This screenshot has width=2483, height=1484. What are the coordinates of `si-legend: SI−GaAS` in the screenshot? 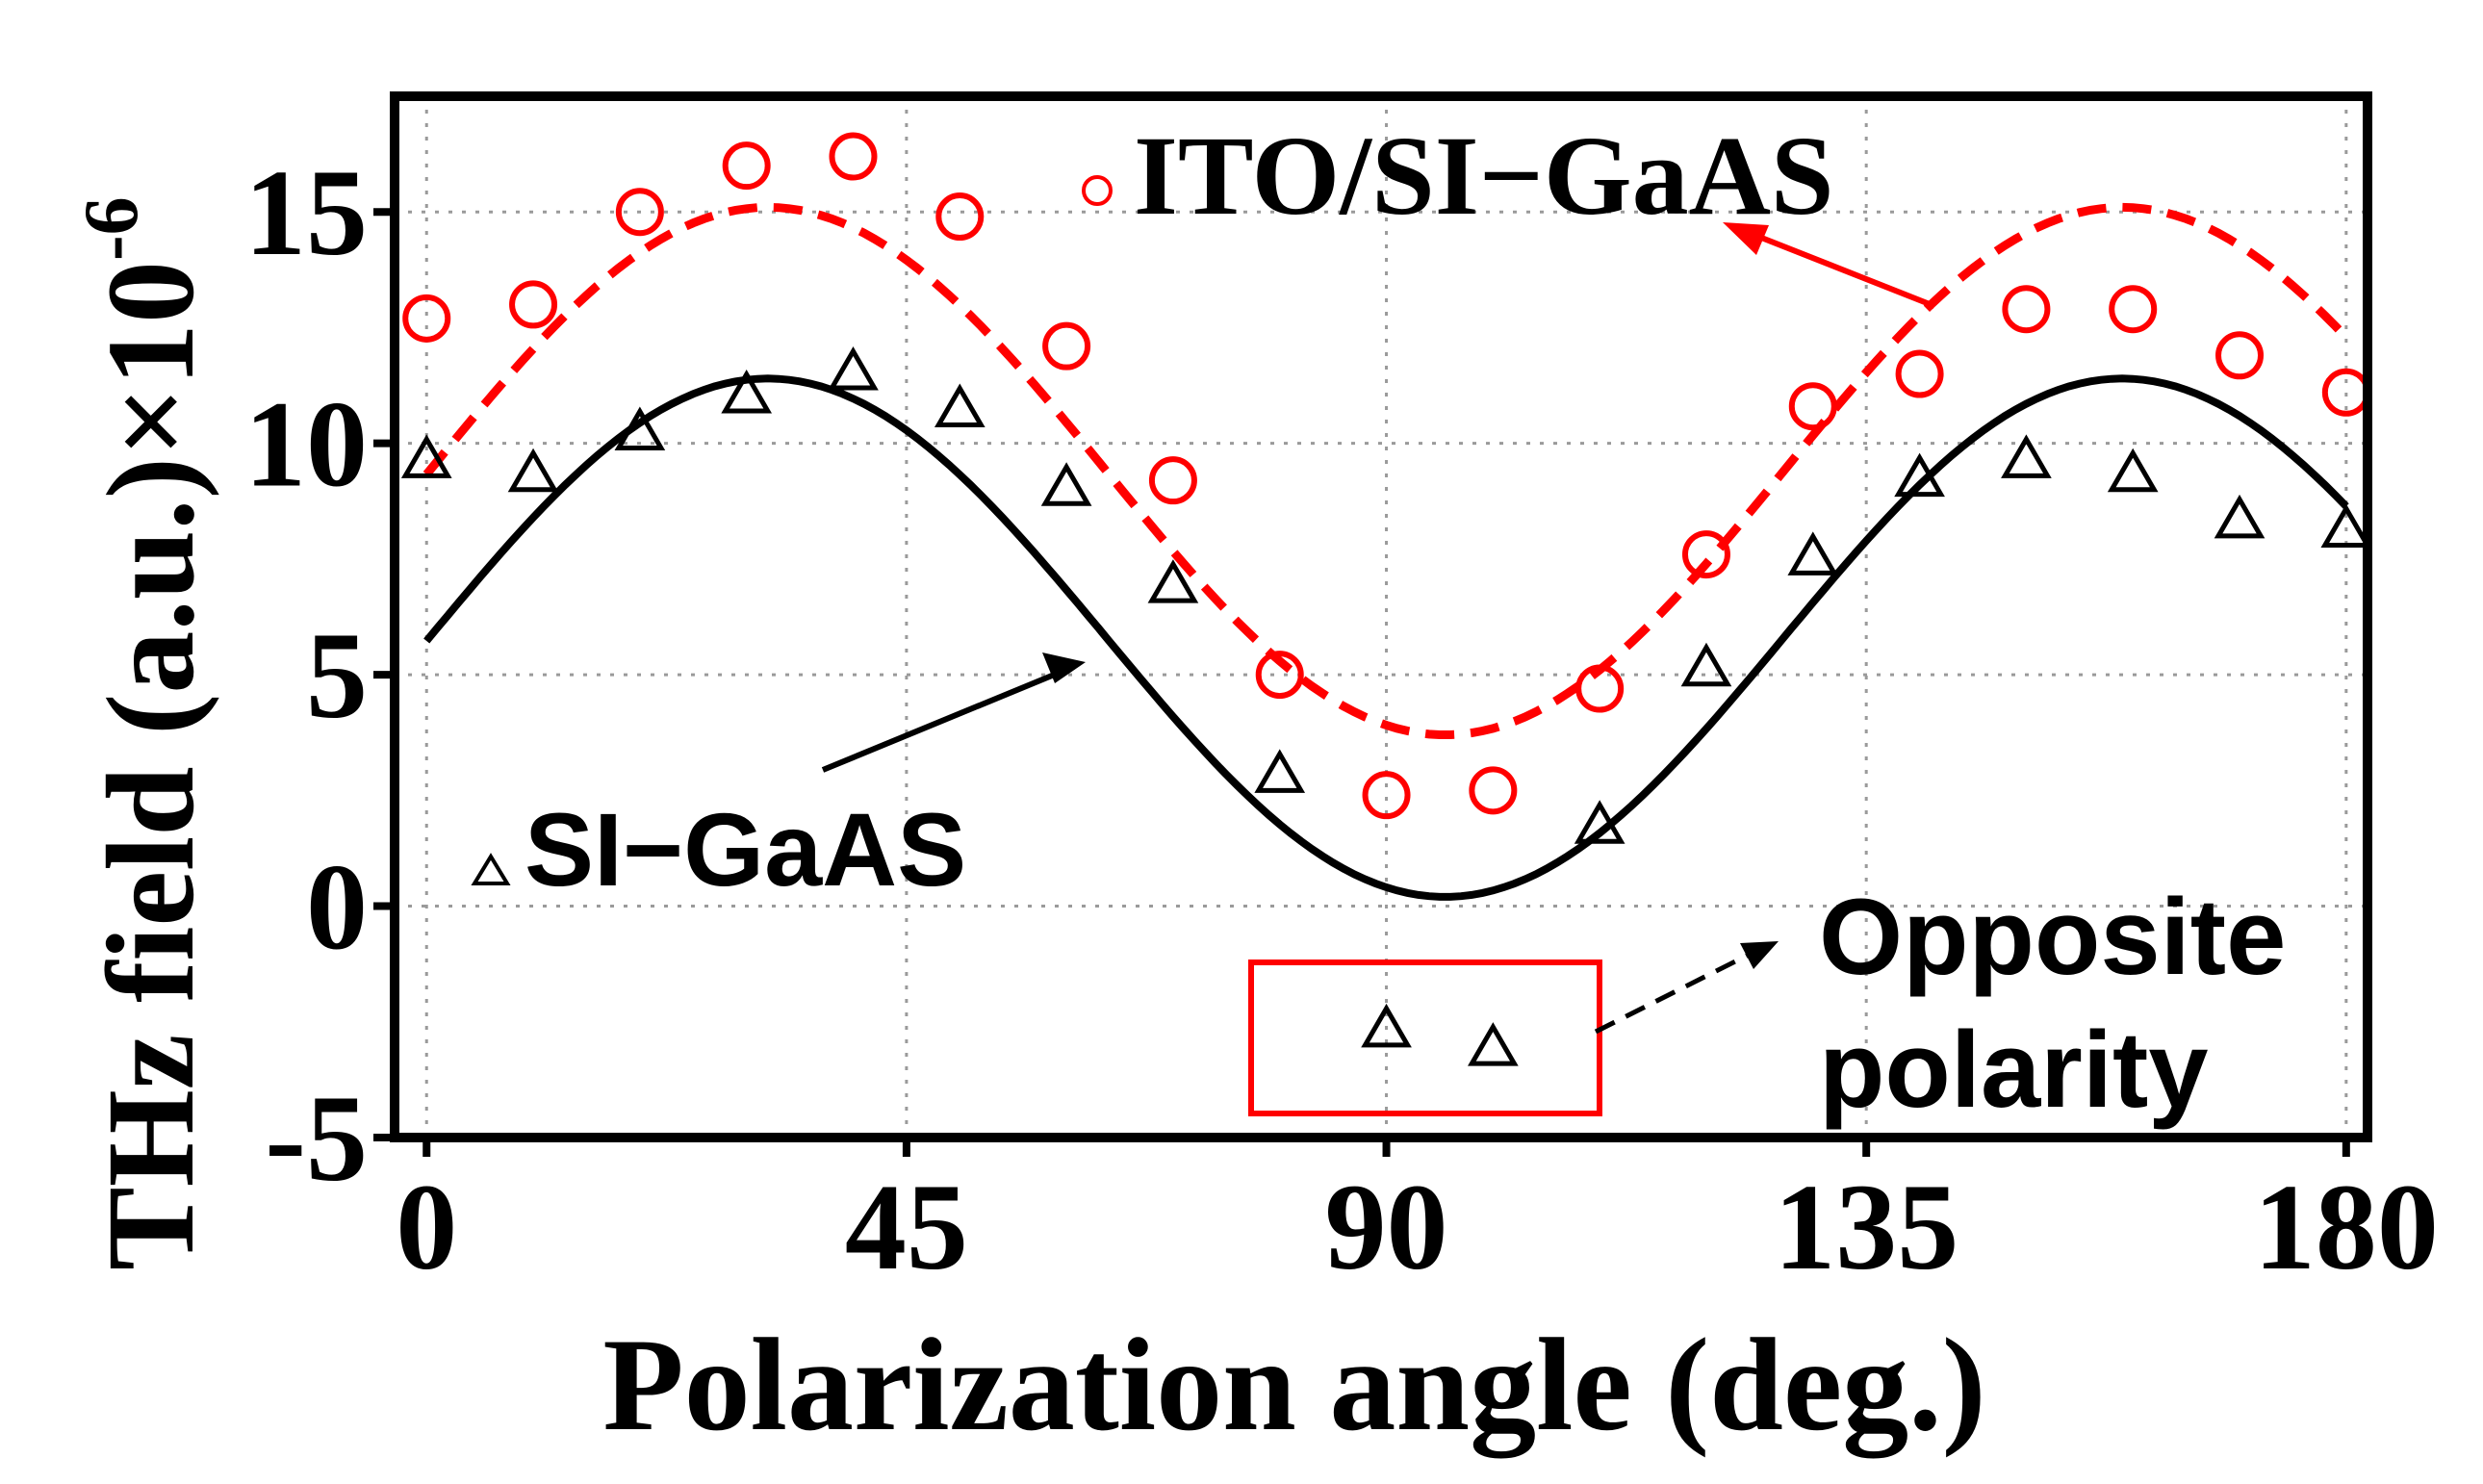 It's located at (718, 850).